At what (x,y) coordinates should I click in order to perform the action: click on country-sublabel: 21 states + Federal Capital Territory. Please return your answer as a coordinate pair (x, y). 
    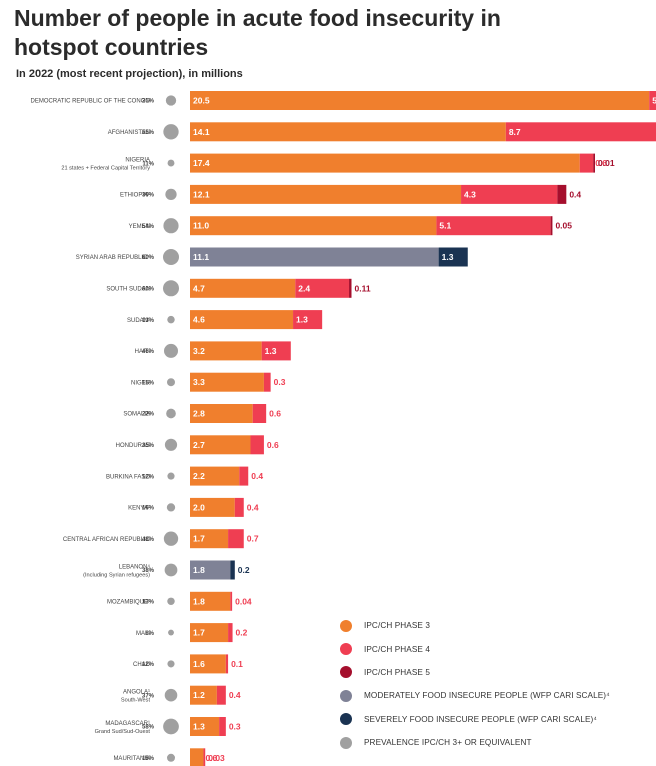
    Looking at the image, I should click on (105, 169).